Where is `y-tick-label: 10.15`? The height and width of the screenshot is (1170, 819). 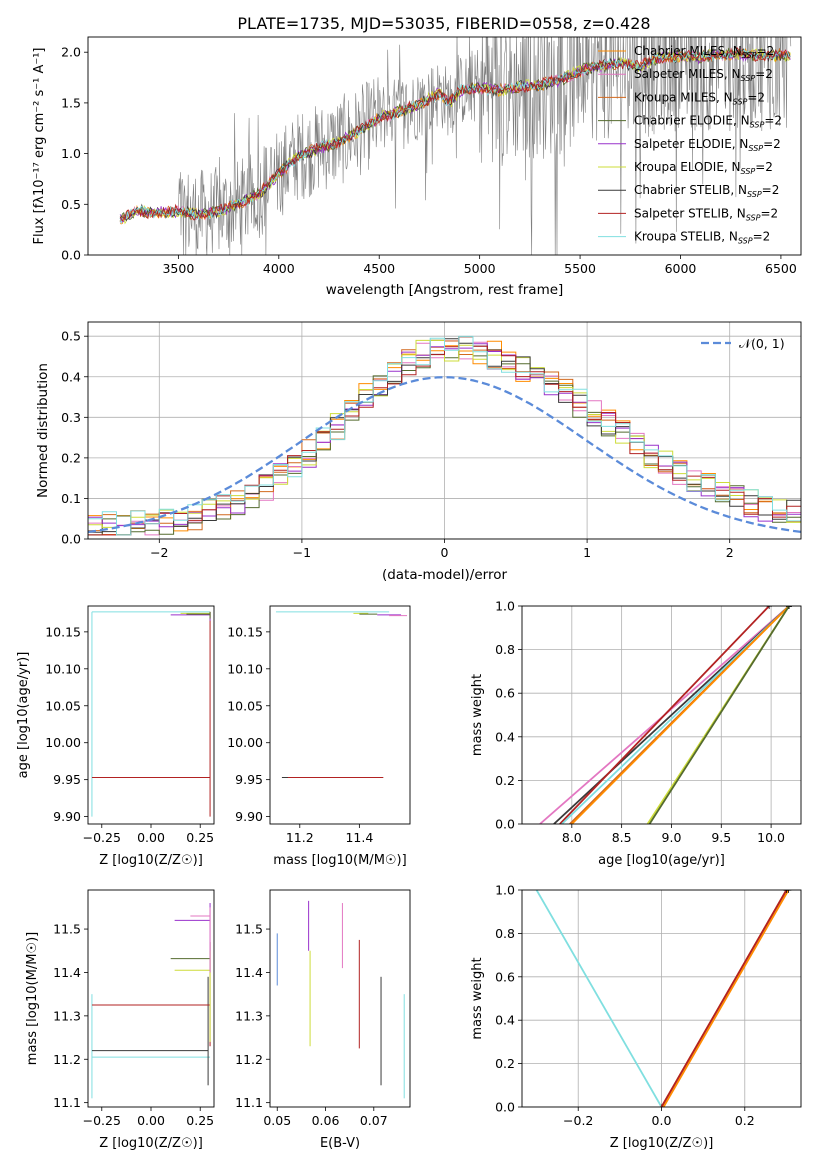
y-tick-label: 10.15 is located at coordinates (245, 631).